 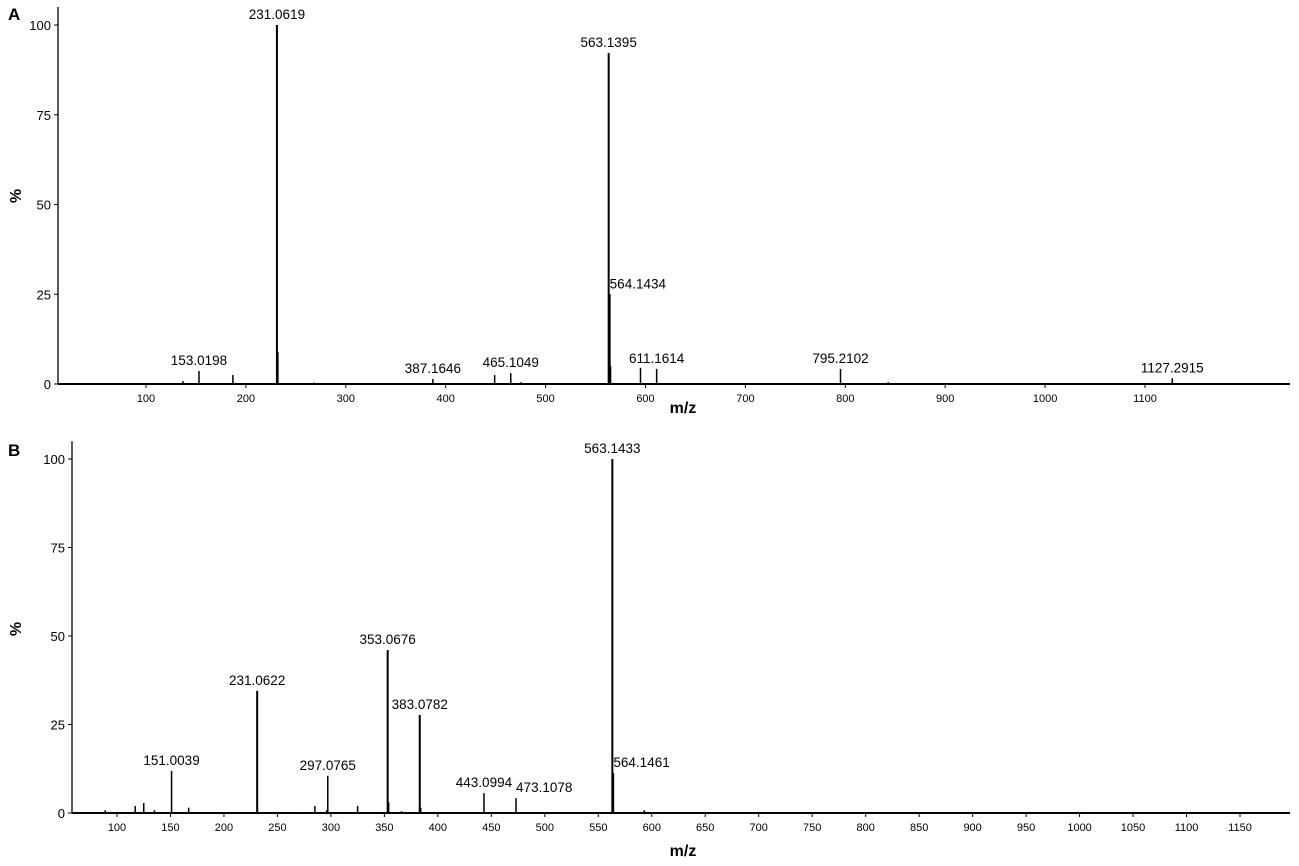 I want to click on x-tick-label: 250, so click(x=277, y=828).